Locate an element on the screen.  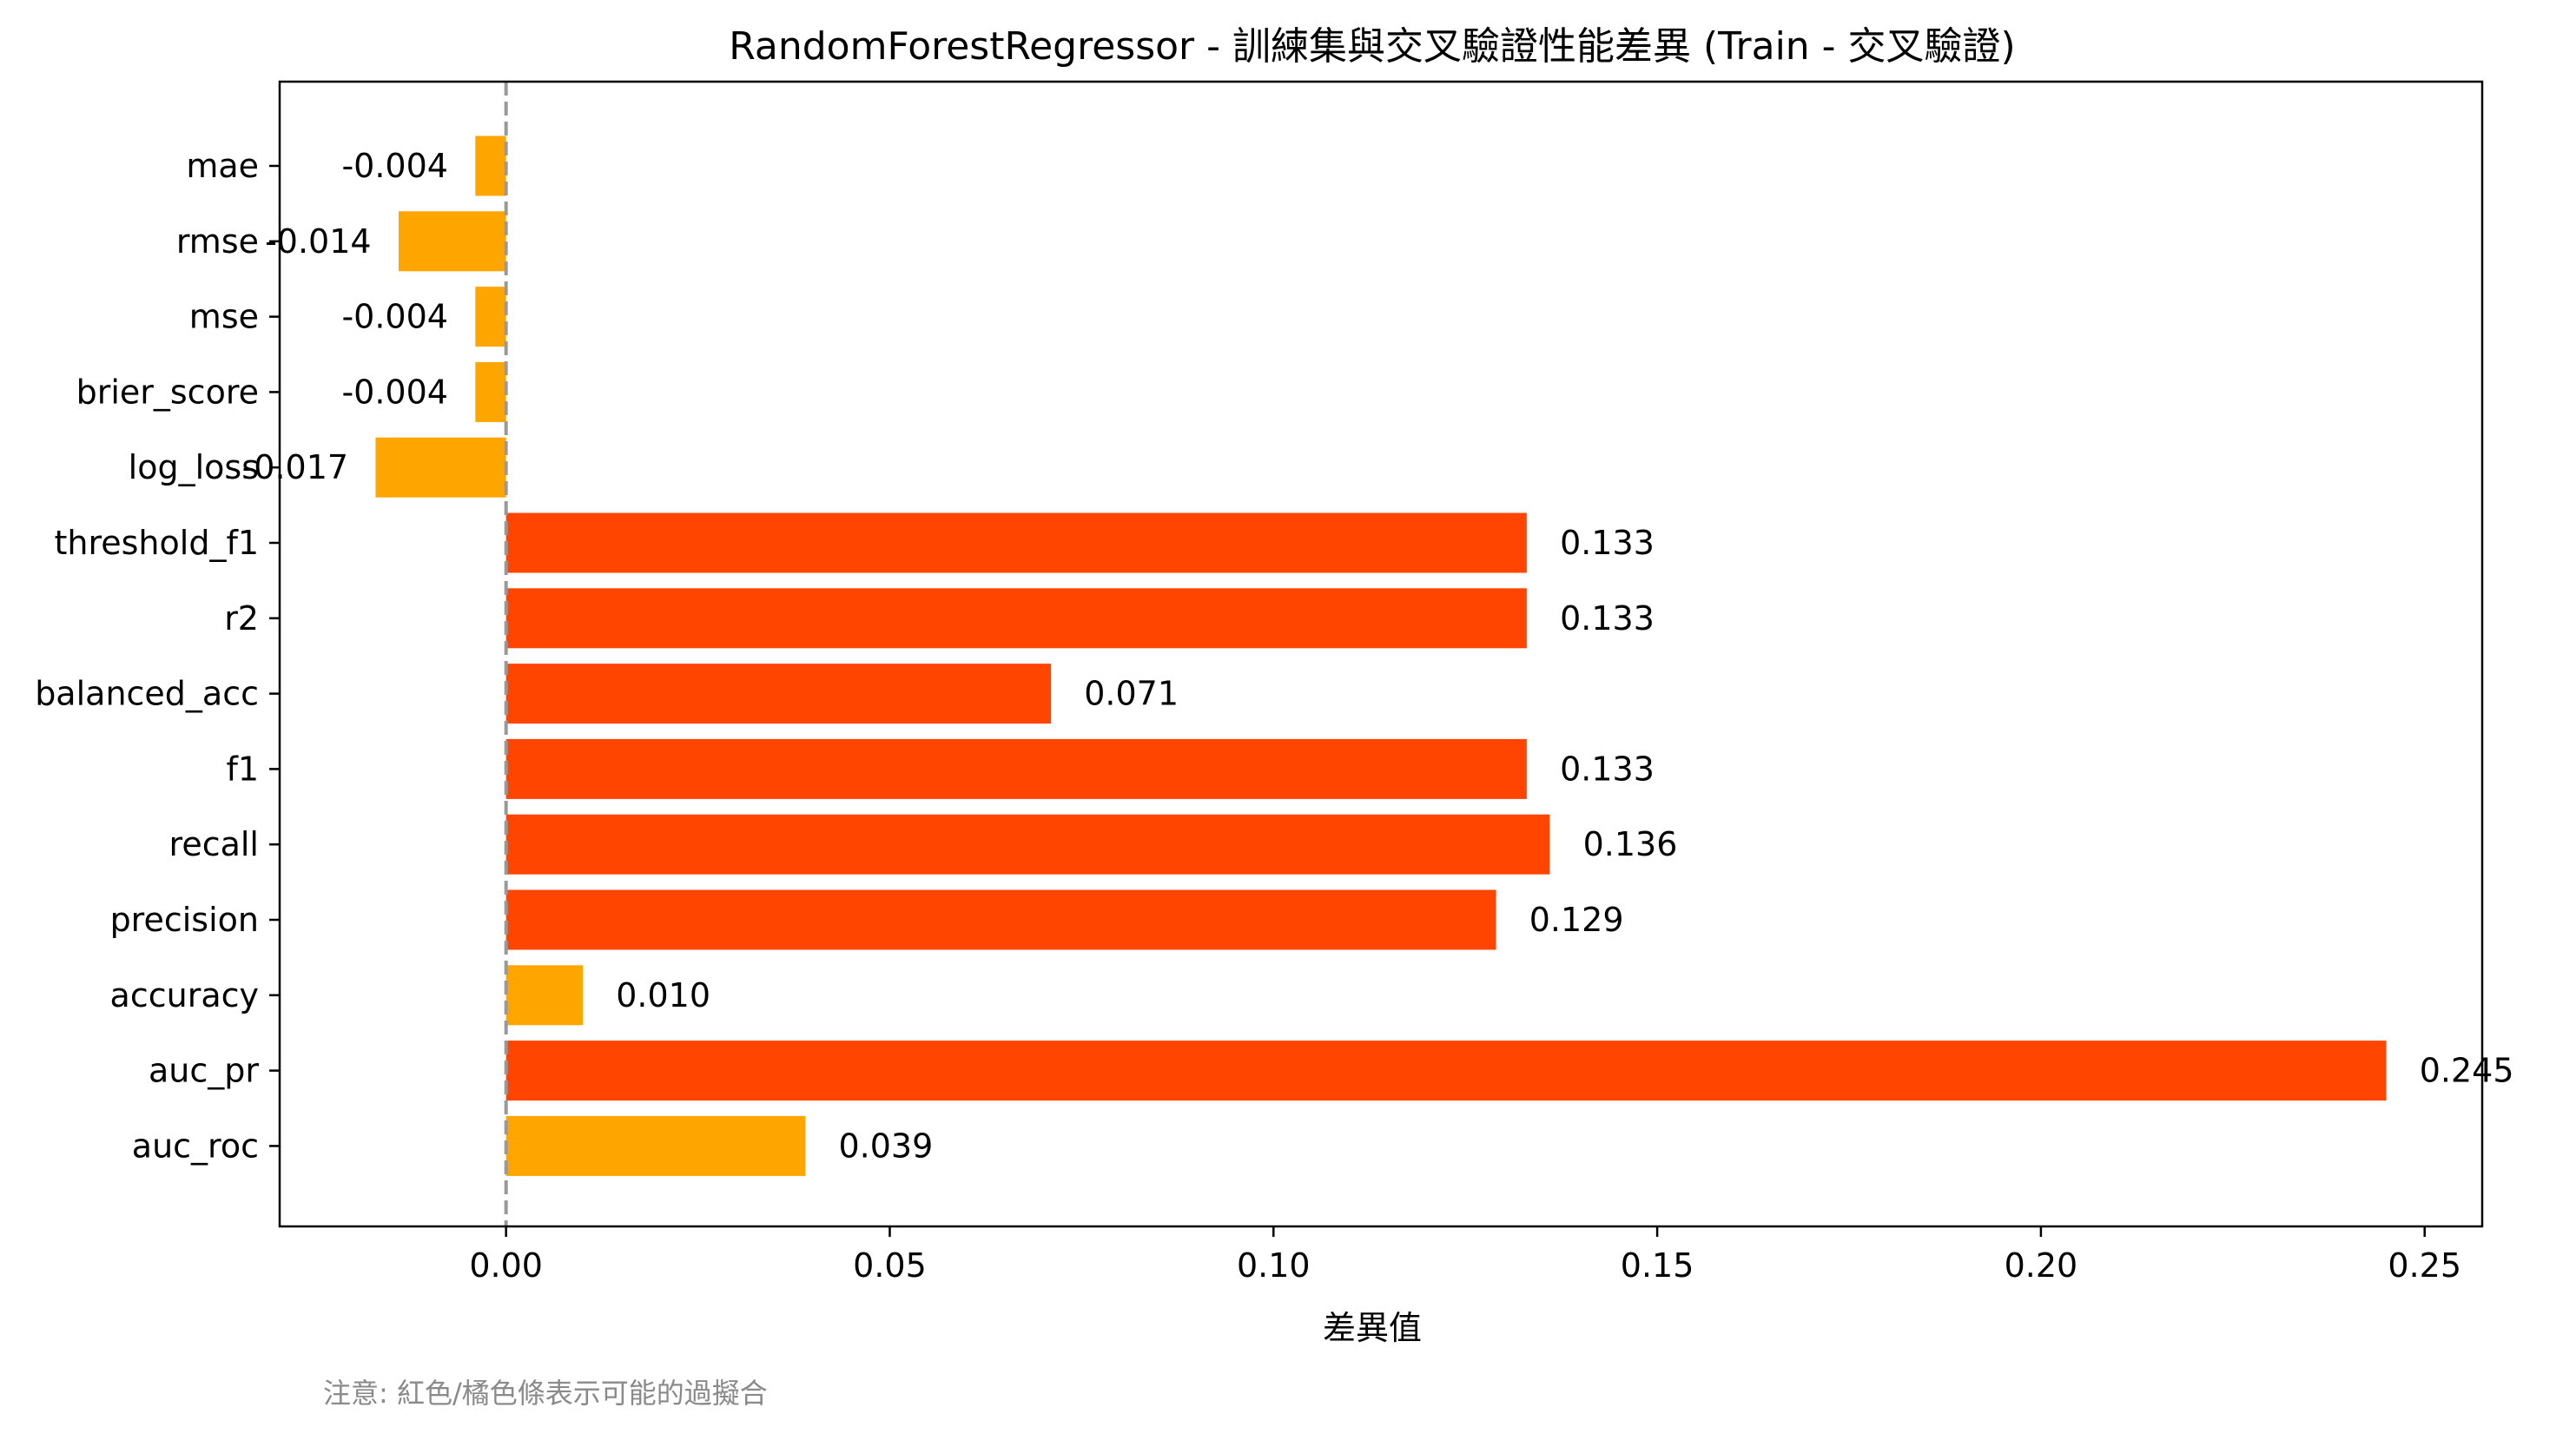
y-tick-label: recall is located at coordinates (214, 844).